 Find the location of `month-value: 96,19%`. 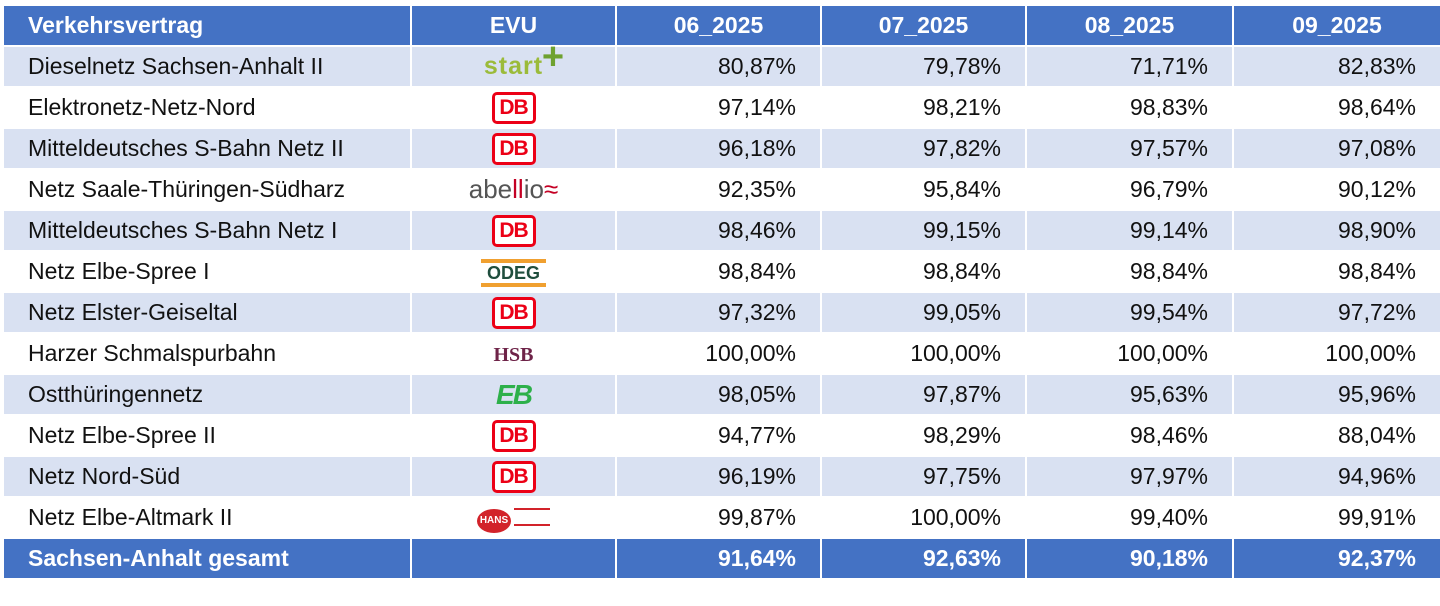

month-value: 96,19% is located at coordinates (718, 476).